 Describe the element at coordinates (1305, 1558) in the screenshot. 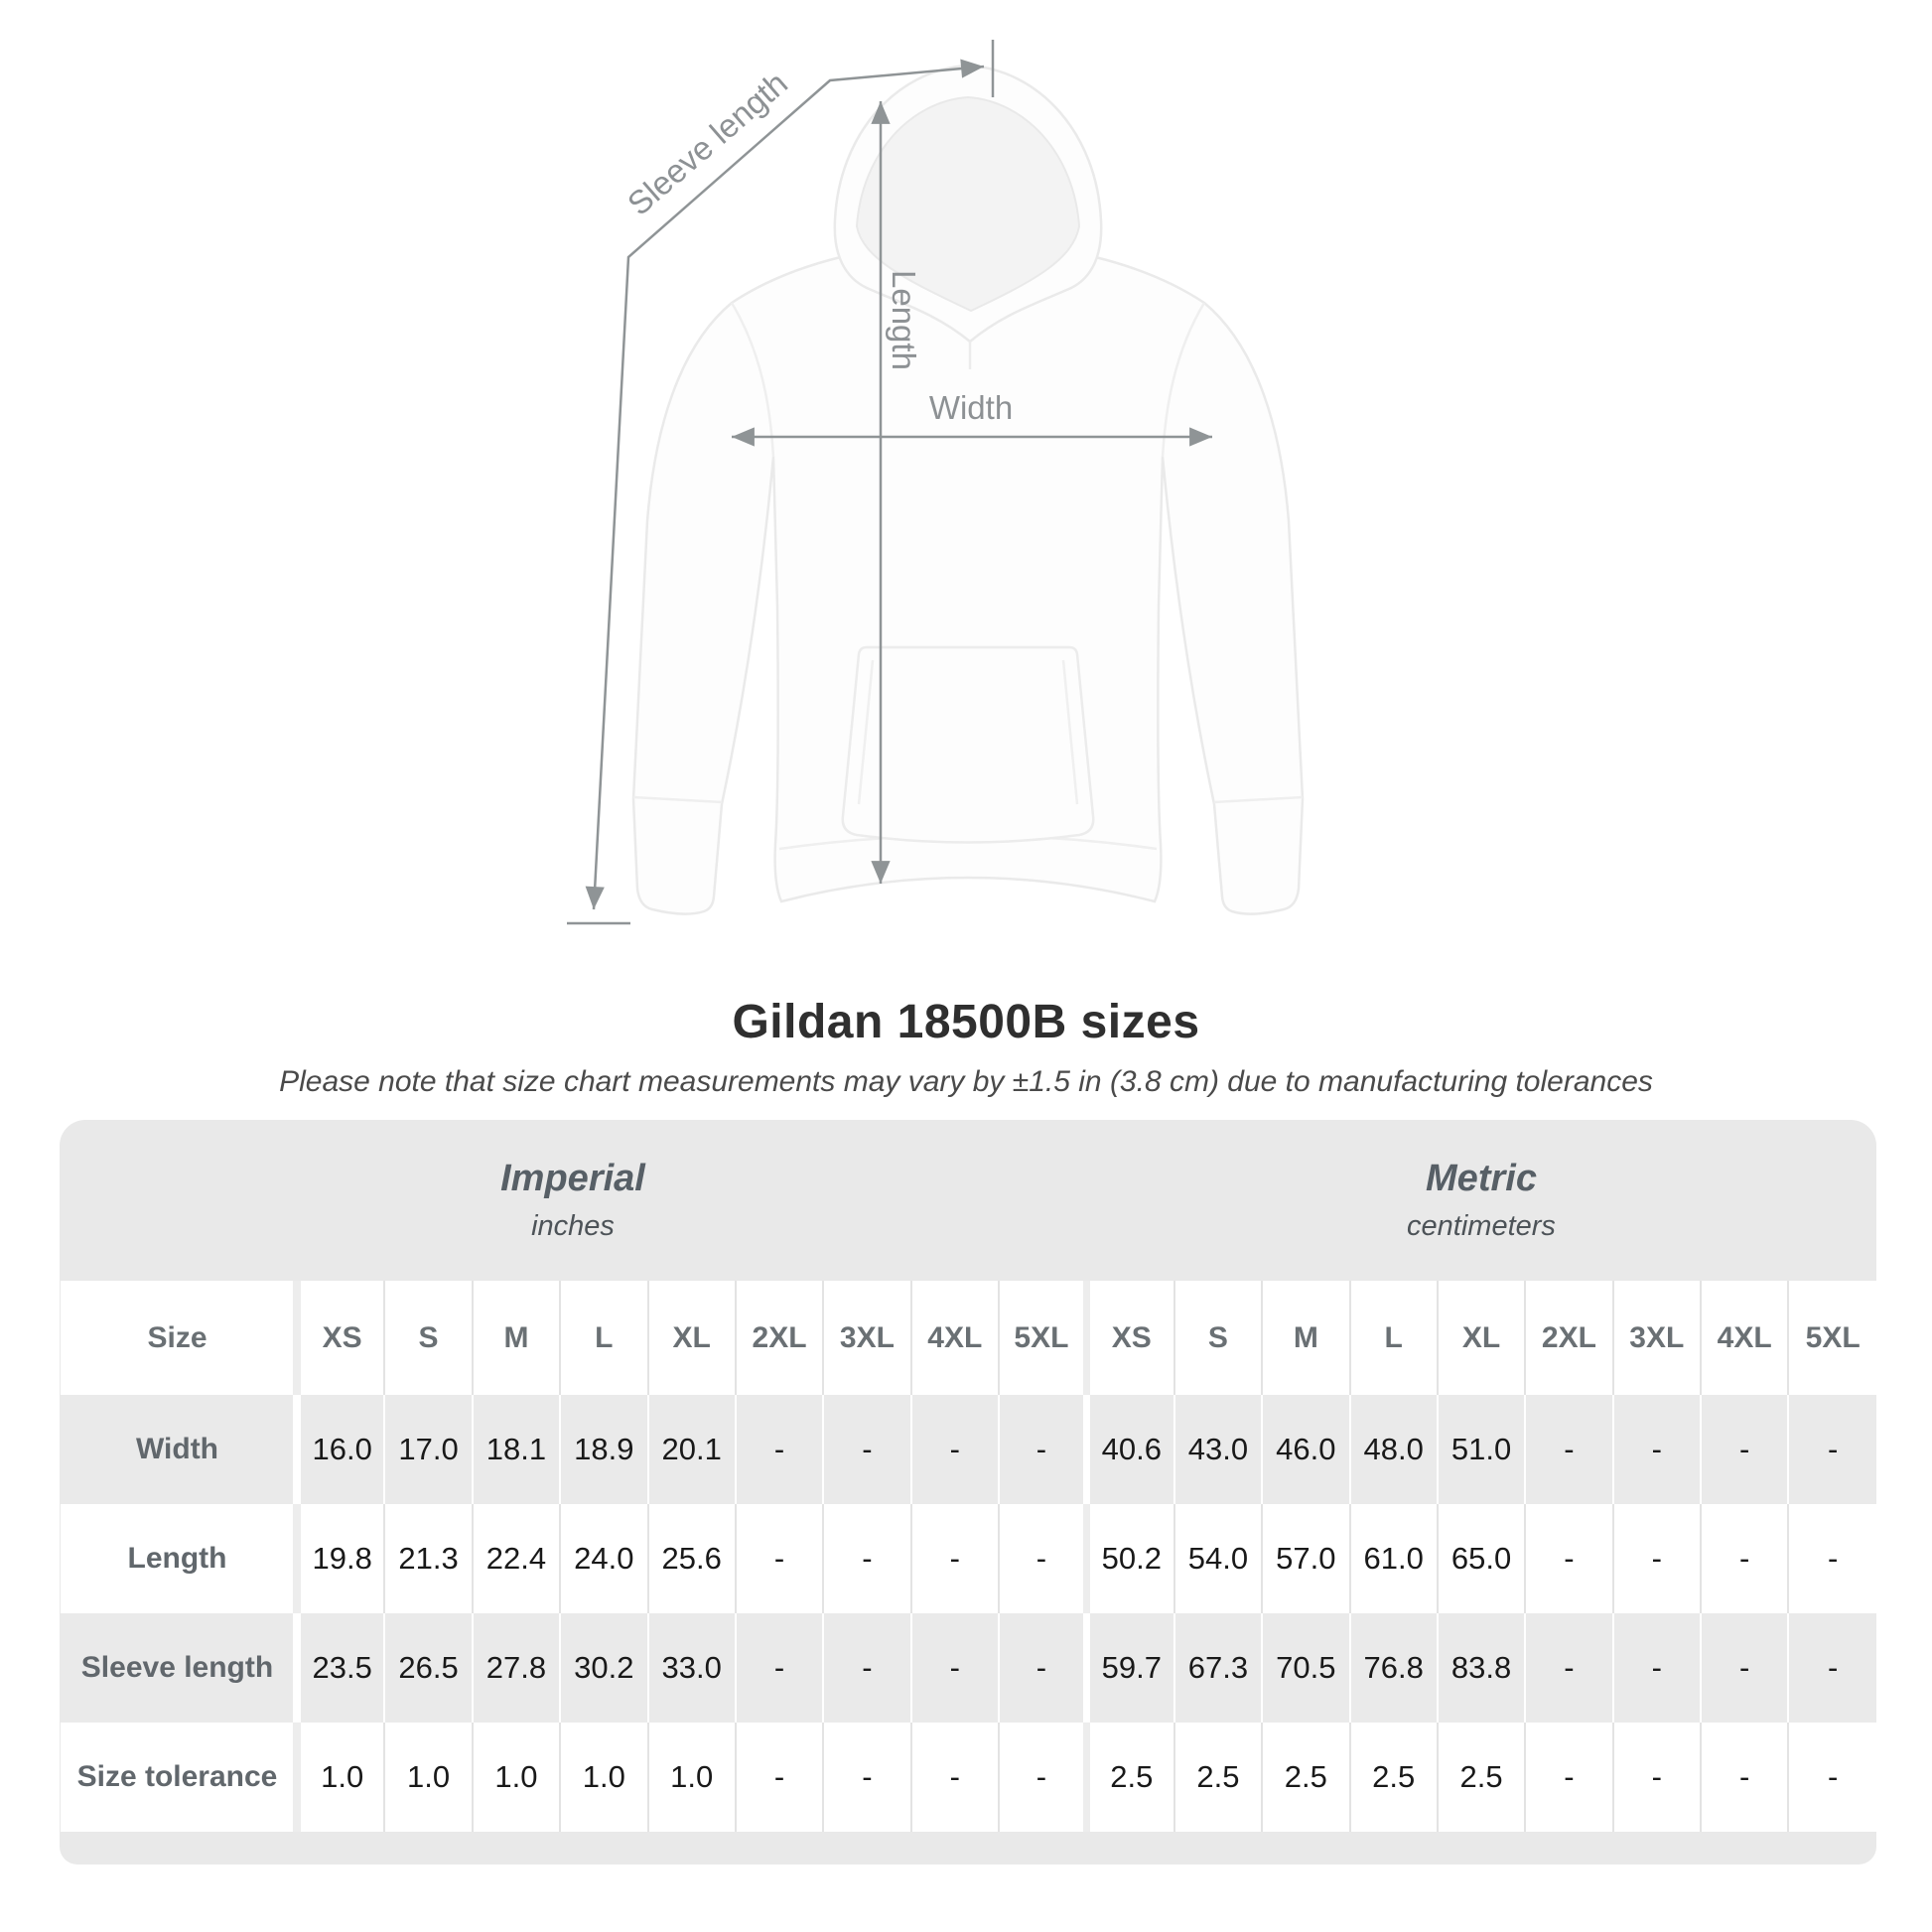

I see `value-cell: 57.0` at that location.